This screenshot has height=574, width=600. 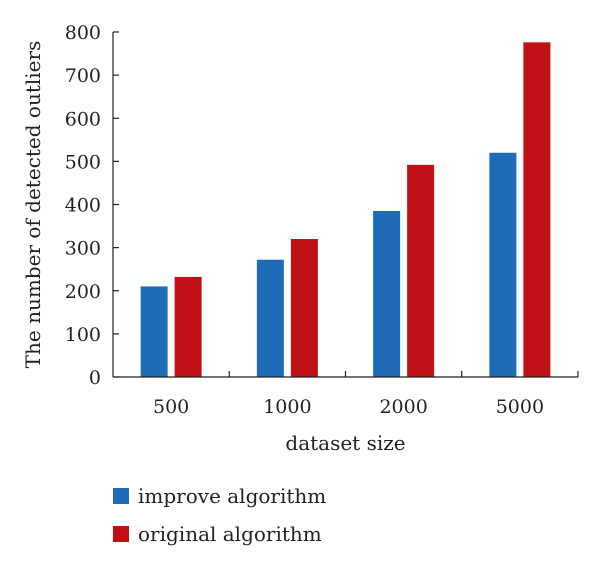 I want to click on y-tick-label: 100, so click(x=83, y=335).